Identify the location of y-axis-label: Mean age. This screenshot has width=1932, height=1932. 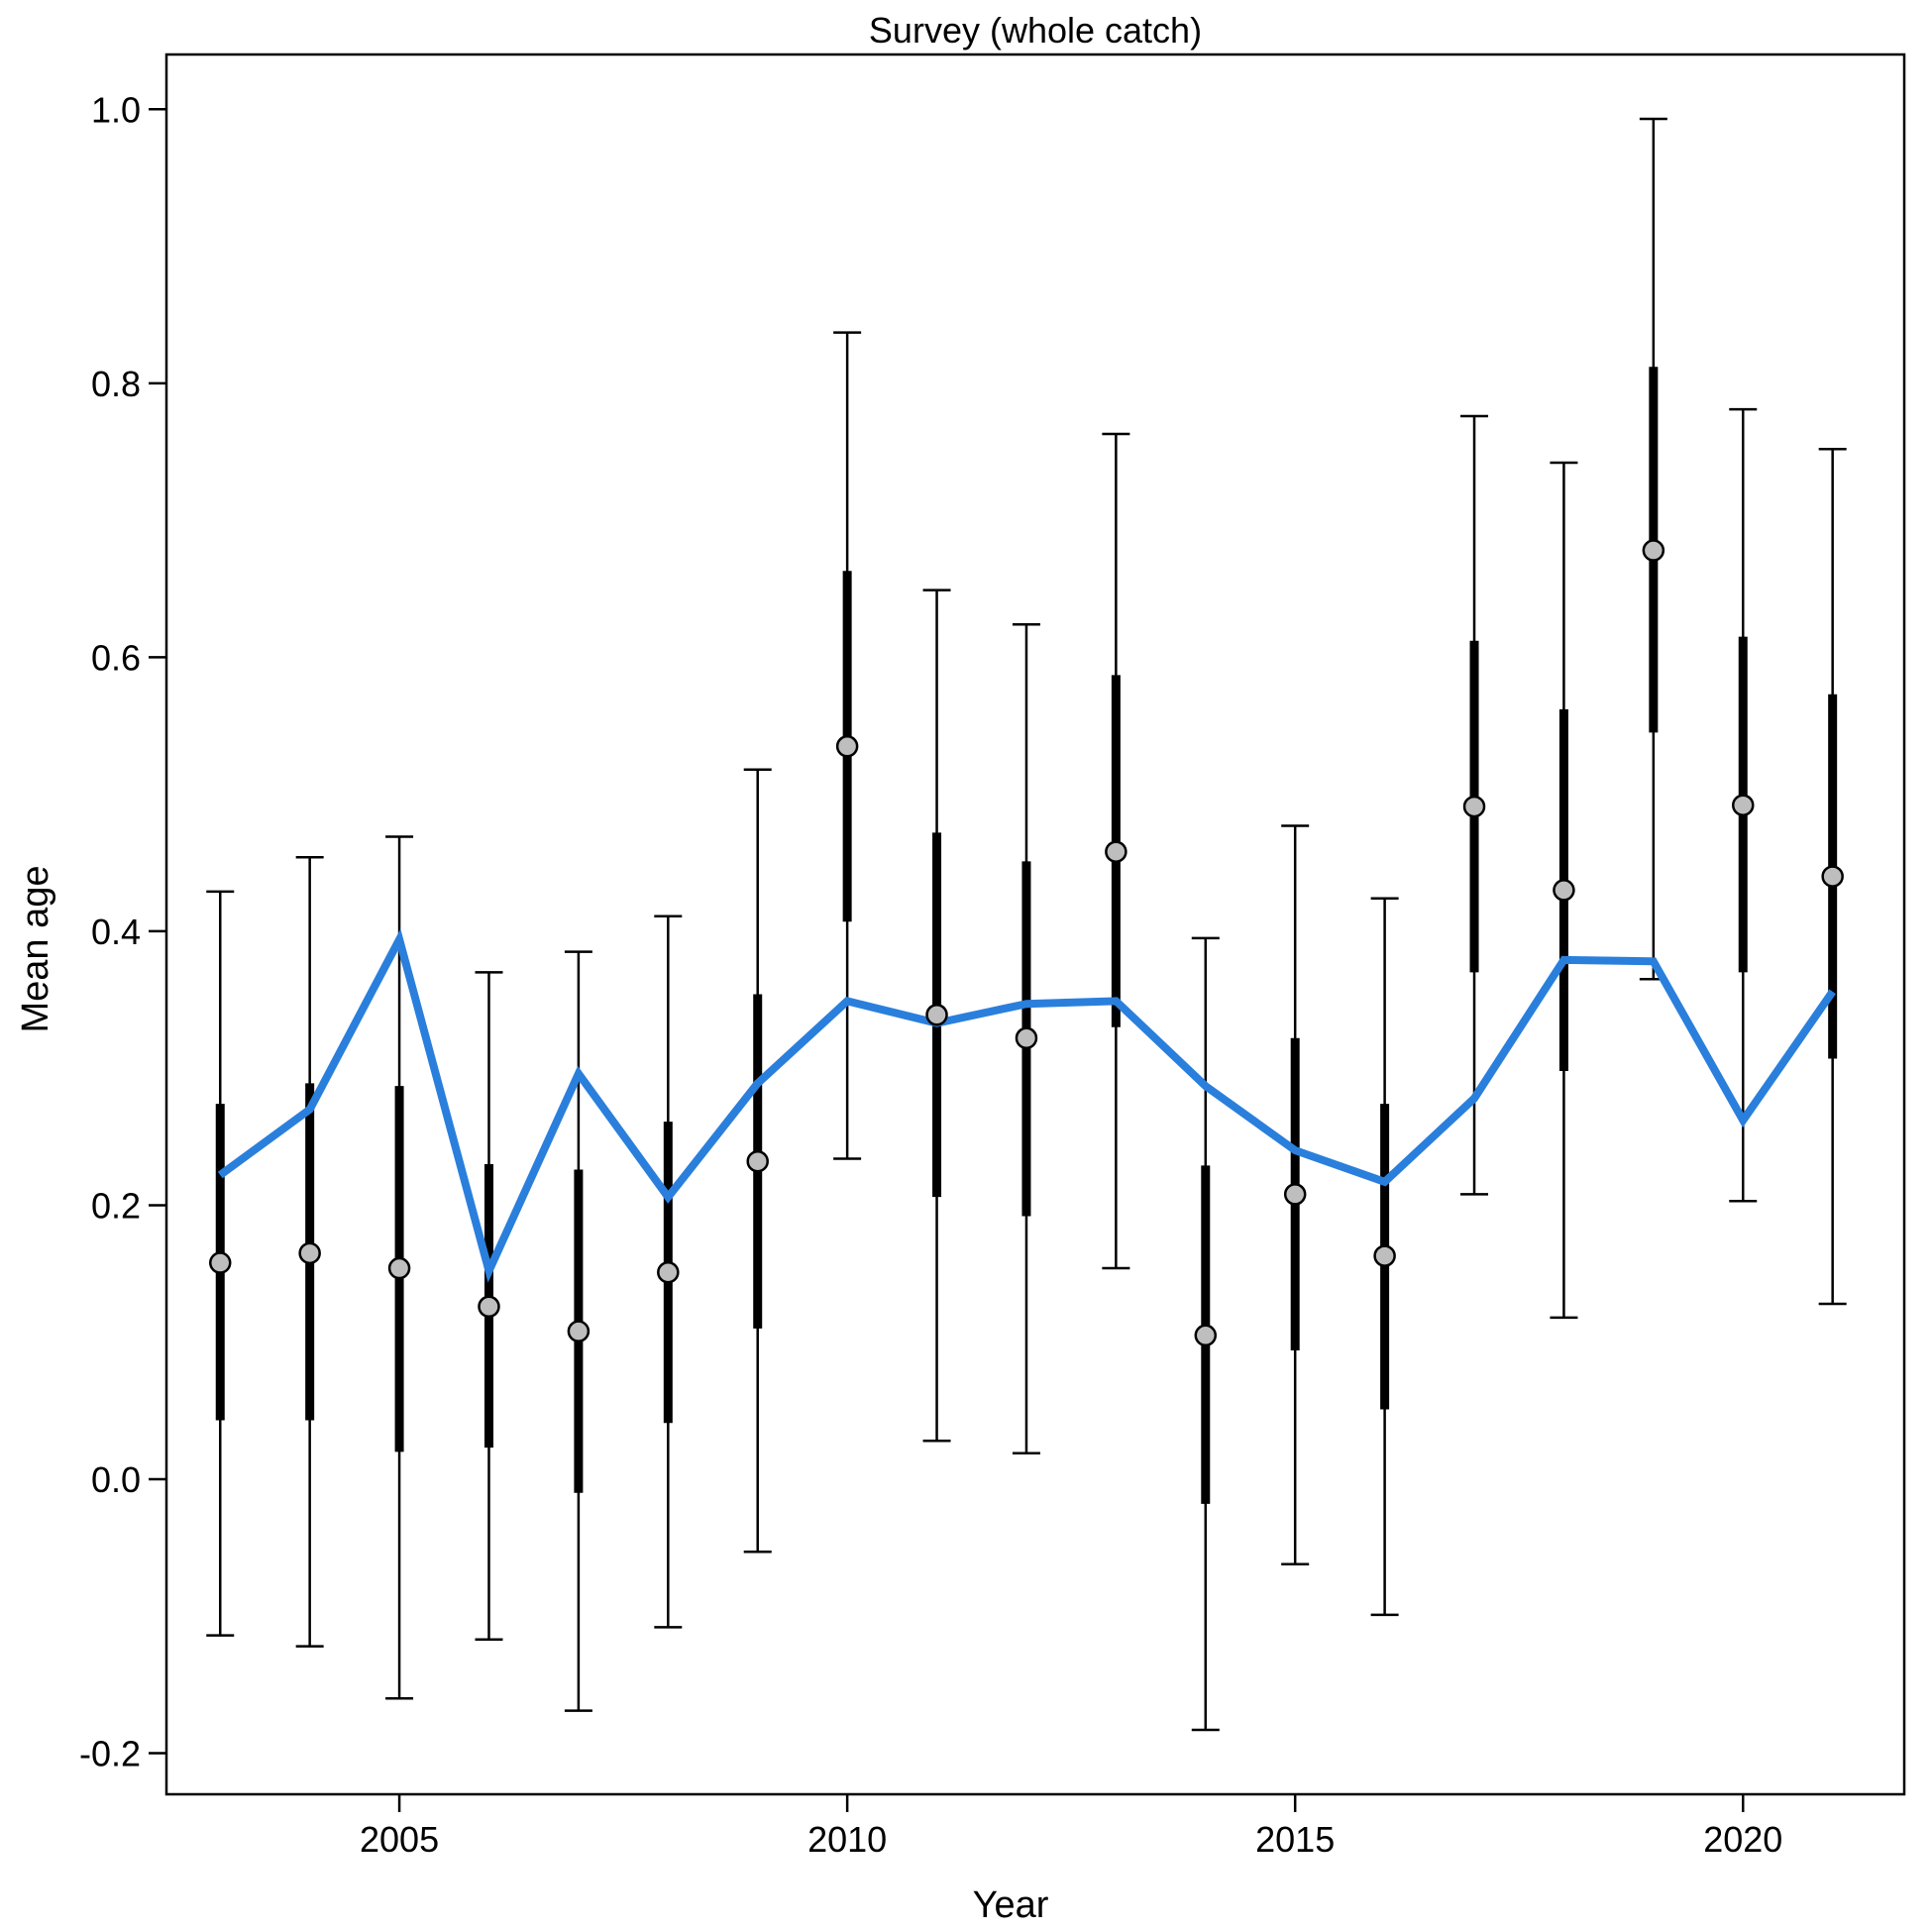
(35, 949).